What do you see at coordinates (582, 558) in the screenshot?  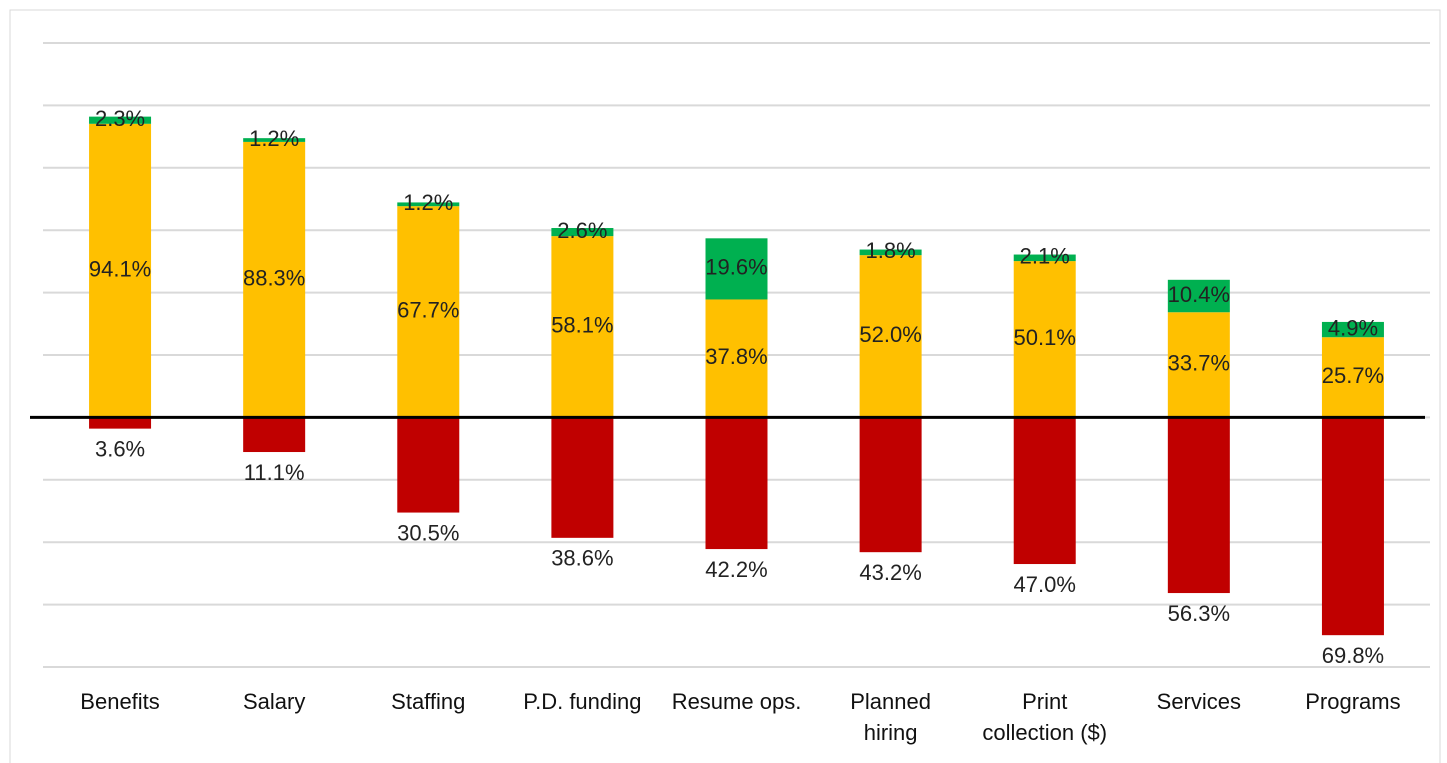 I see `data-label: 38.6%` at bounding box center [582, 558].